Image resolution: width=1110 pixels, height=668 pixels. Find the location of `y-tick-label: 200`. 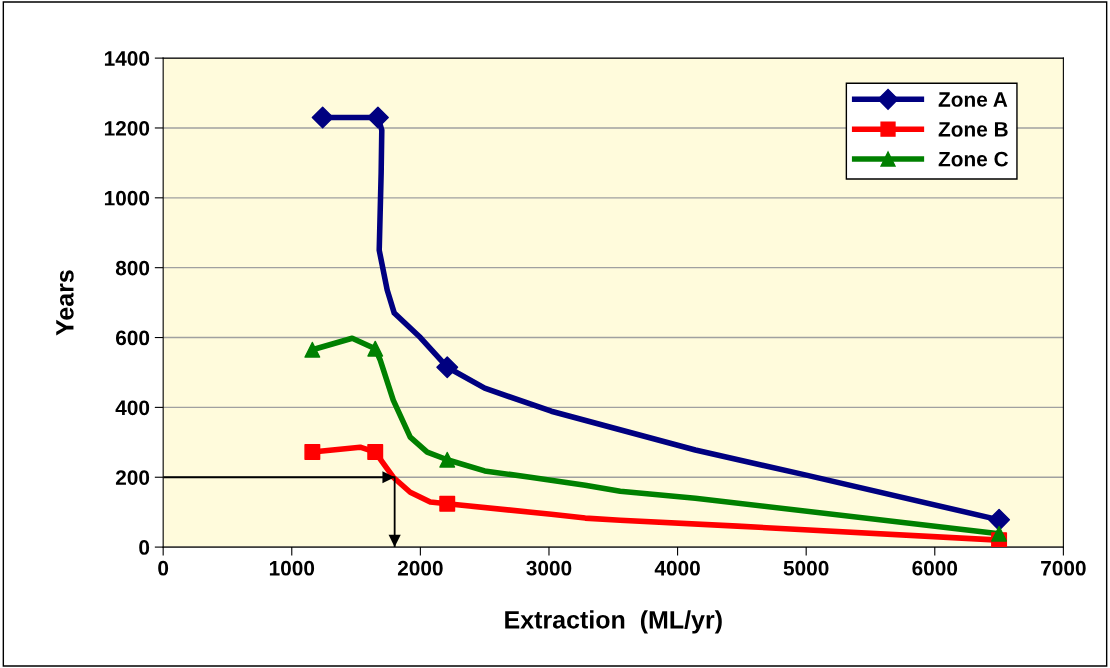

y-tick-label: 200 is located at coordinates (132, 477).